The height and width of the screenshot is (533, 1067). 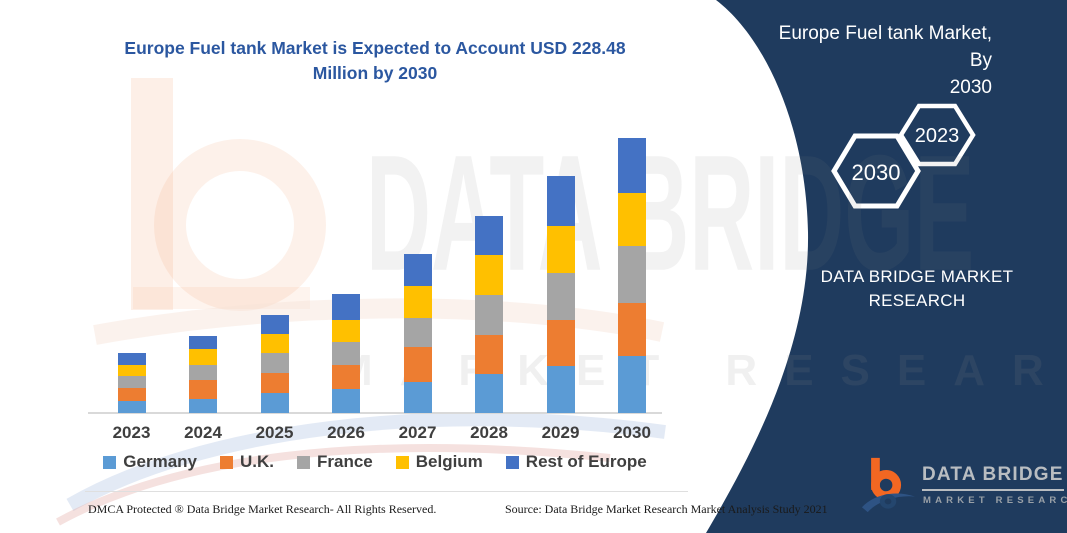 I want to click on bar-2026, so click(x=346, y=353).